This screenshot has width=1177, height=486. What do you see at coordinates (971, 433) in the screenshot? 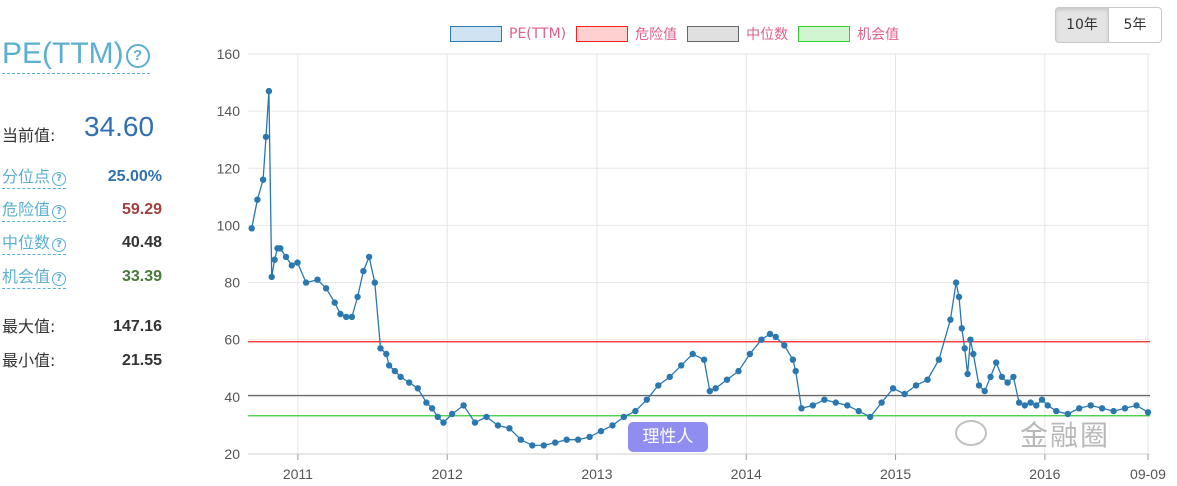
I see `wechat-icon` at bounding box center [971, 433].